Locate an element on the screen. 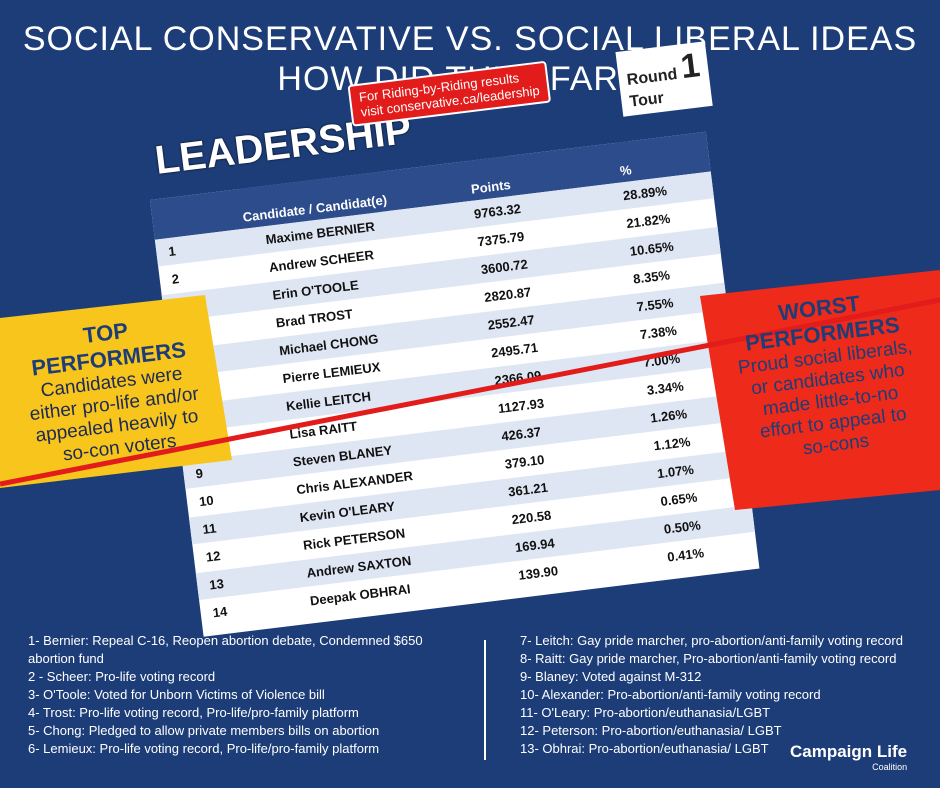 The height and width of the screenshot is (788, 940). logo: Campaign Life Coalition is located at coordinates (848, 757).